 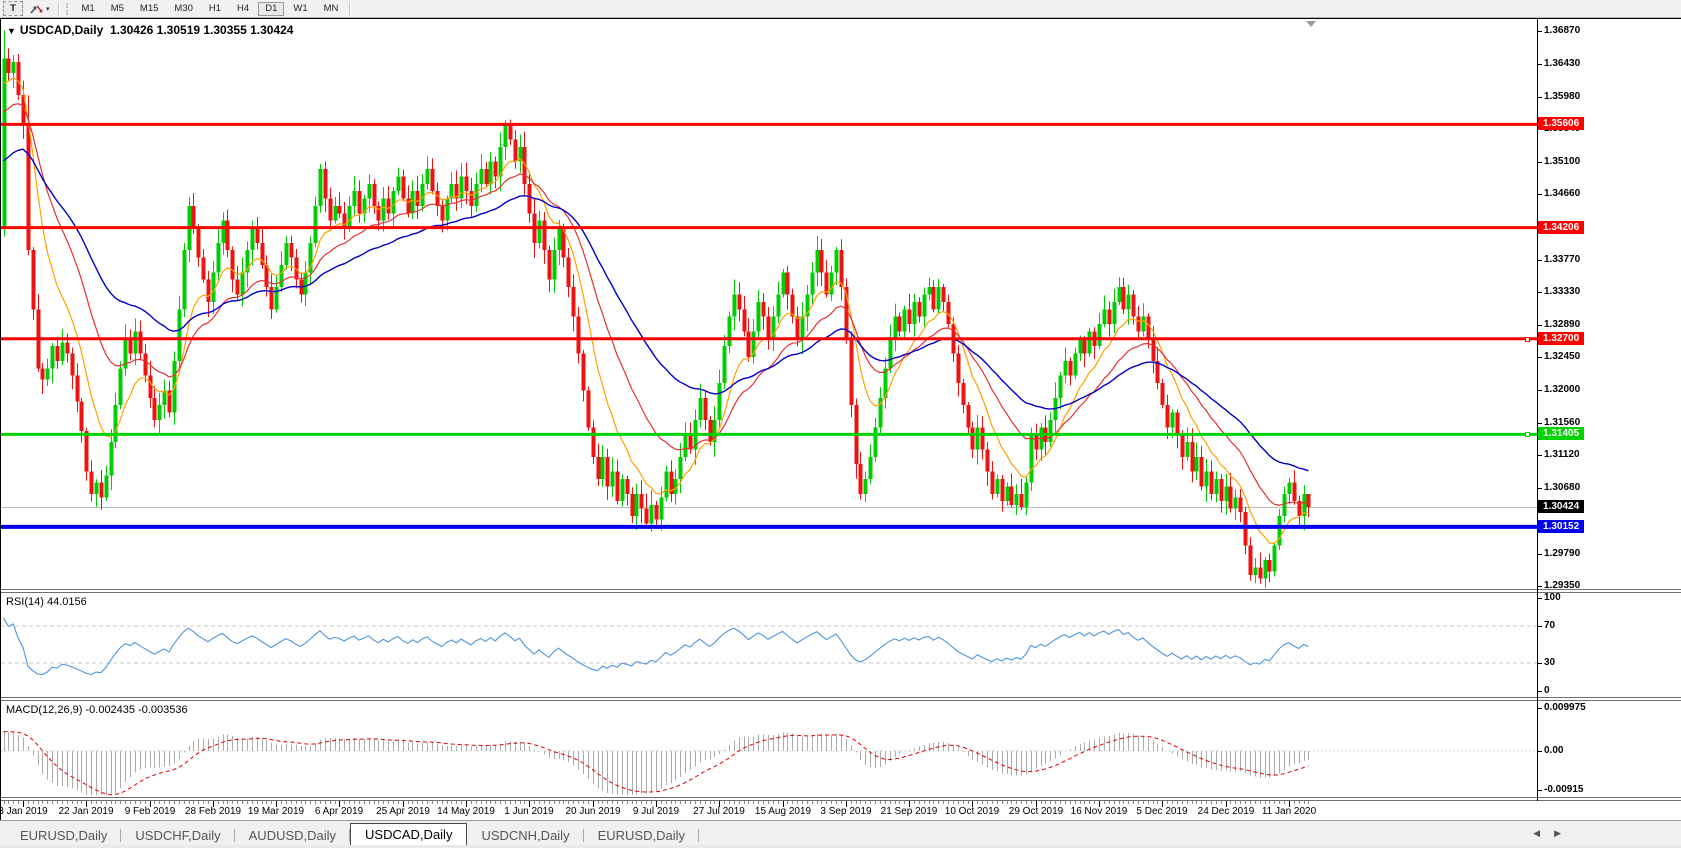 I want to click on chart-tab-audusd-daily: AUDUSD,Daily, so click(x=293, y=835).